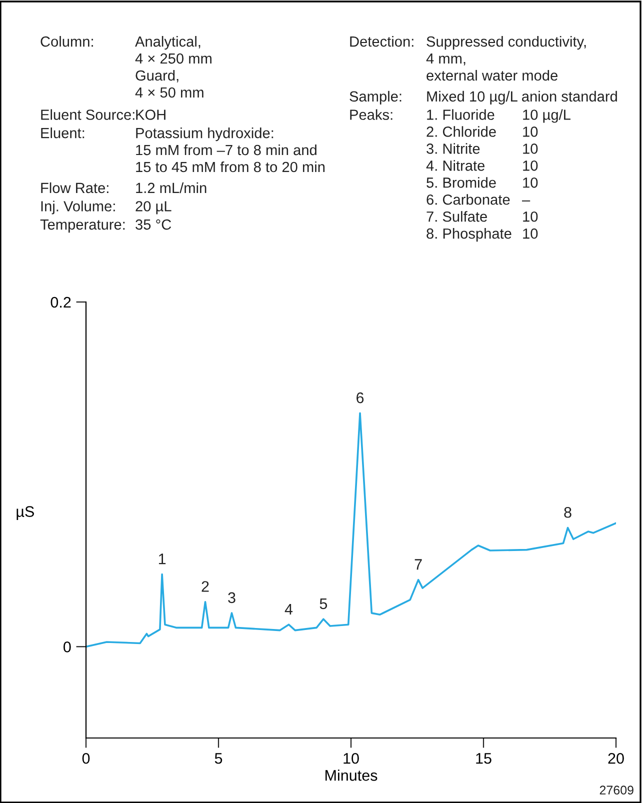  I want to click on x-tick-label: 5, so click(218, 758).